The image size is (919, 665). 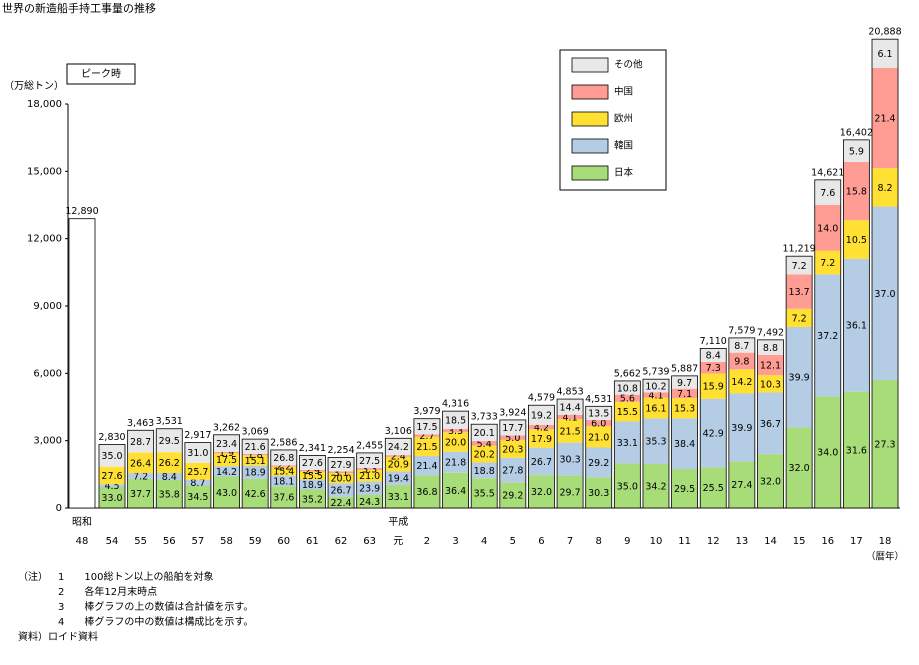 What do you see at coordinates (426, 411) in the screenshot?
I see `total-label: 3,979` at bounding box center [426, 411].